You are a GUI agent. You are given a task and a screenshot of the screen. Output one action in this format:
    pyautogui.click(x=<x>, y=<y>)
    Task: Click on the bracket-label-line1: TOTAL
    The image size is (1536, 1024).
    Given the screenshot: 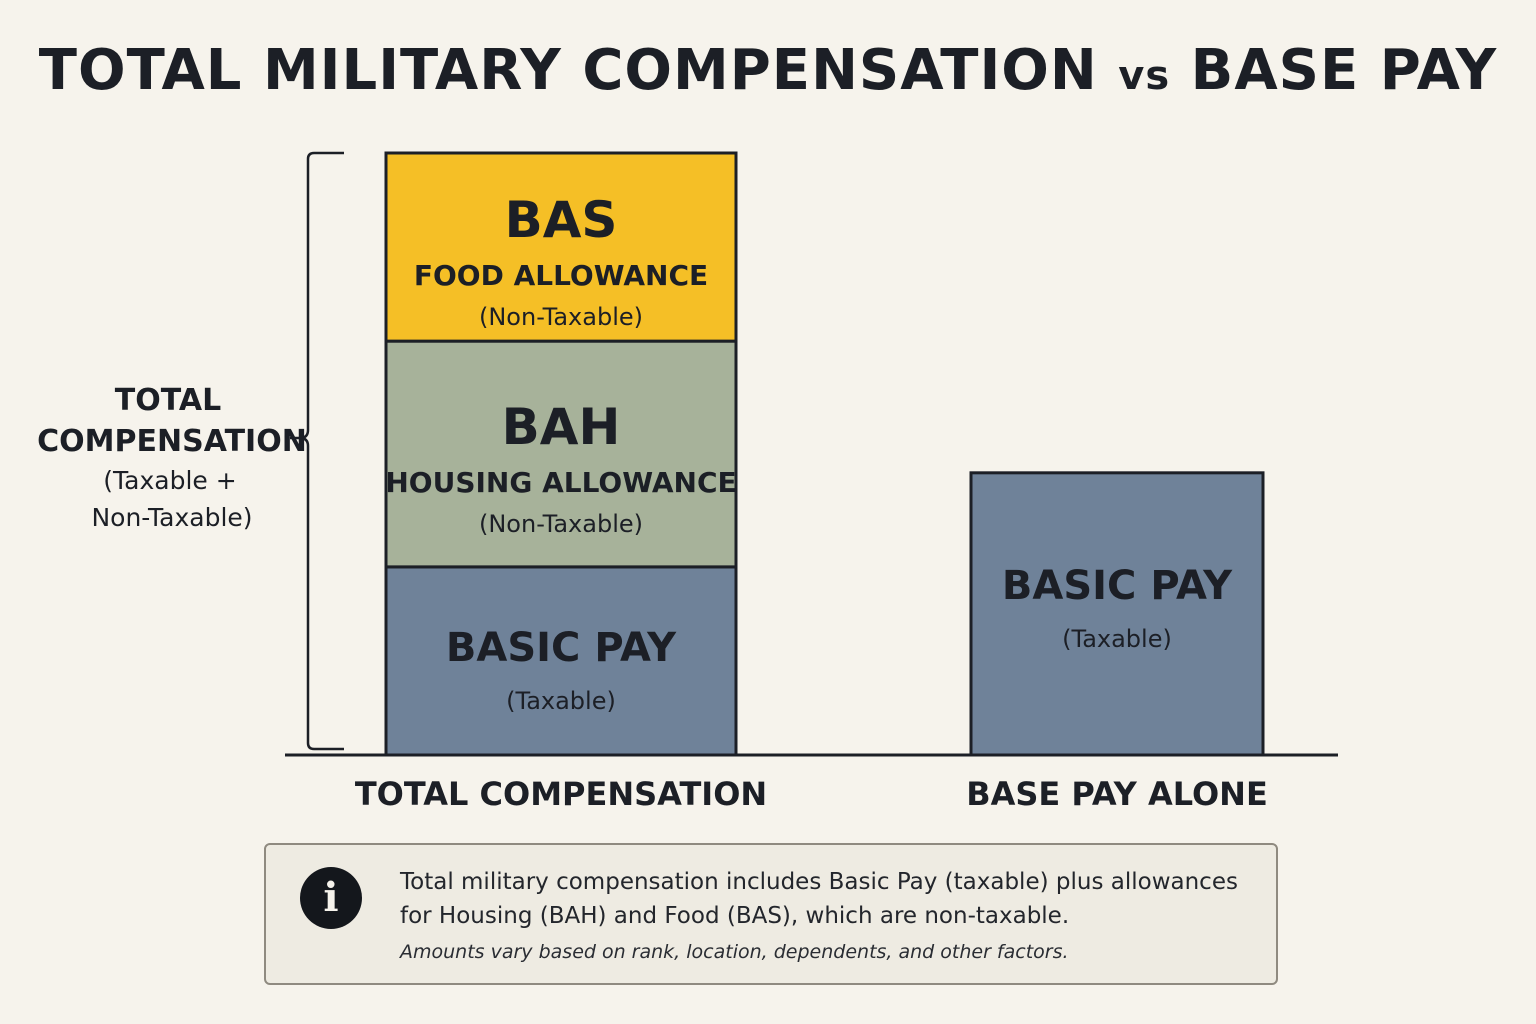 What is the action you would take?
    pyautogui.click(x=168, y=400)
    